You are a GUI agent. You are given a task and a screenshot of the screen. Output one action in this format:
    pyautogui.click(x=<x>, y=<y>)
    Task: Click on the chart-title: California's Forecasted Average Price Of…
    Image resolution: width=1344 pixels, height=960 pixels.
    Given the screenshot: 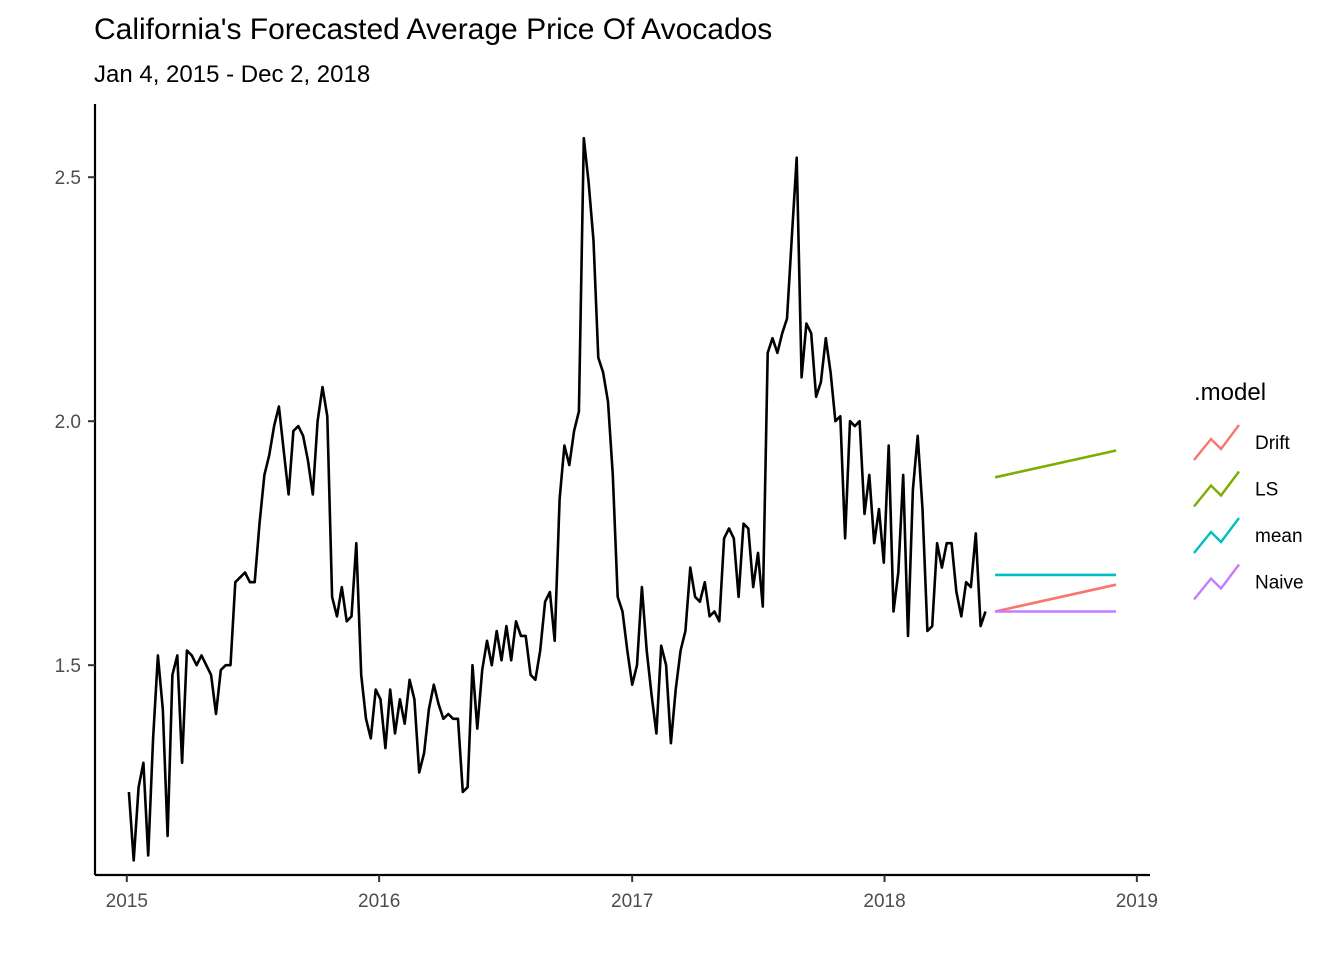 What is the action you would take?
    pyautogui.click(x=433, y=29)
    